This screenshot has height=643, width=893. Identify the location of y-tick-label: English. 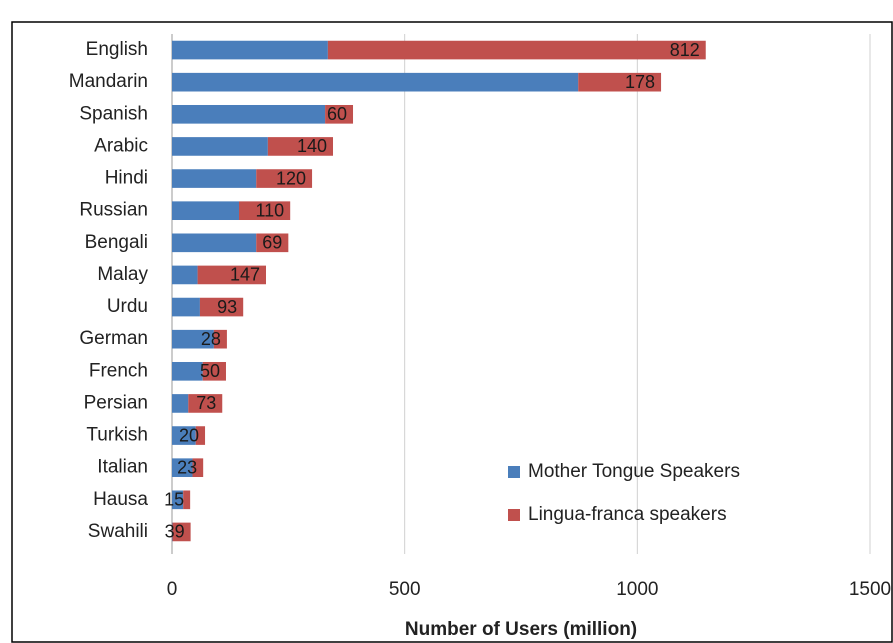
(117, 49).